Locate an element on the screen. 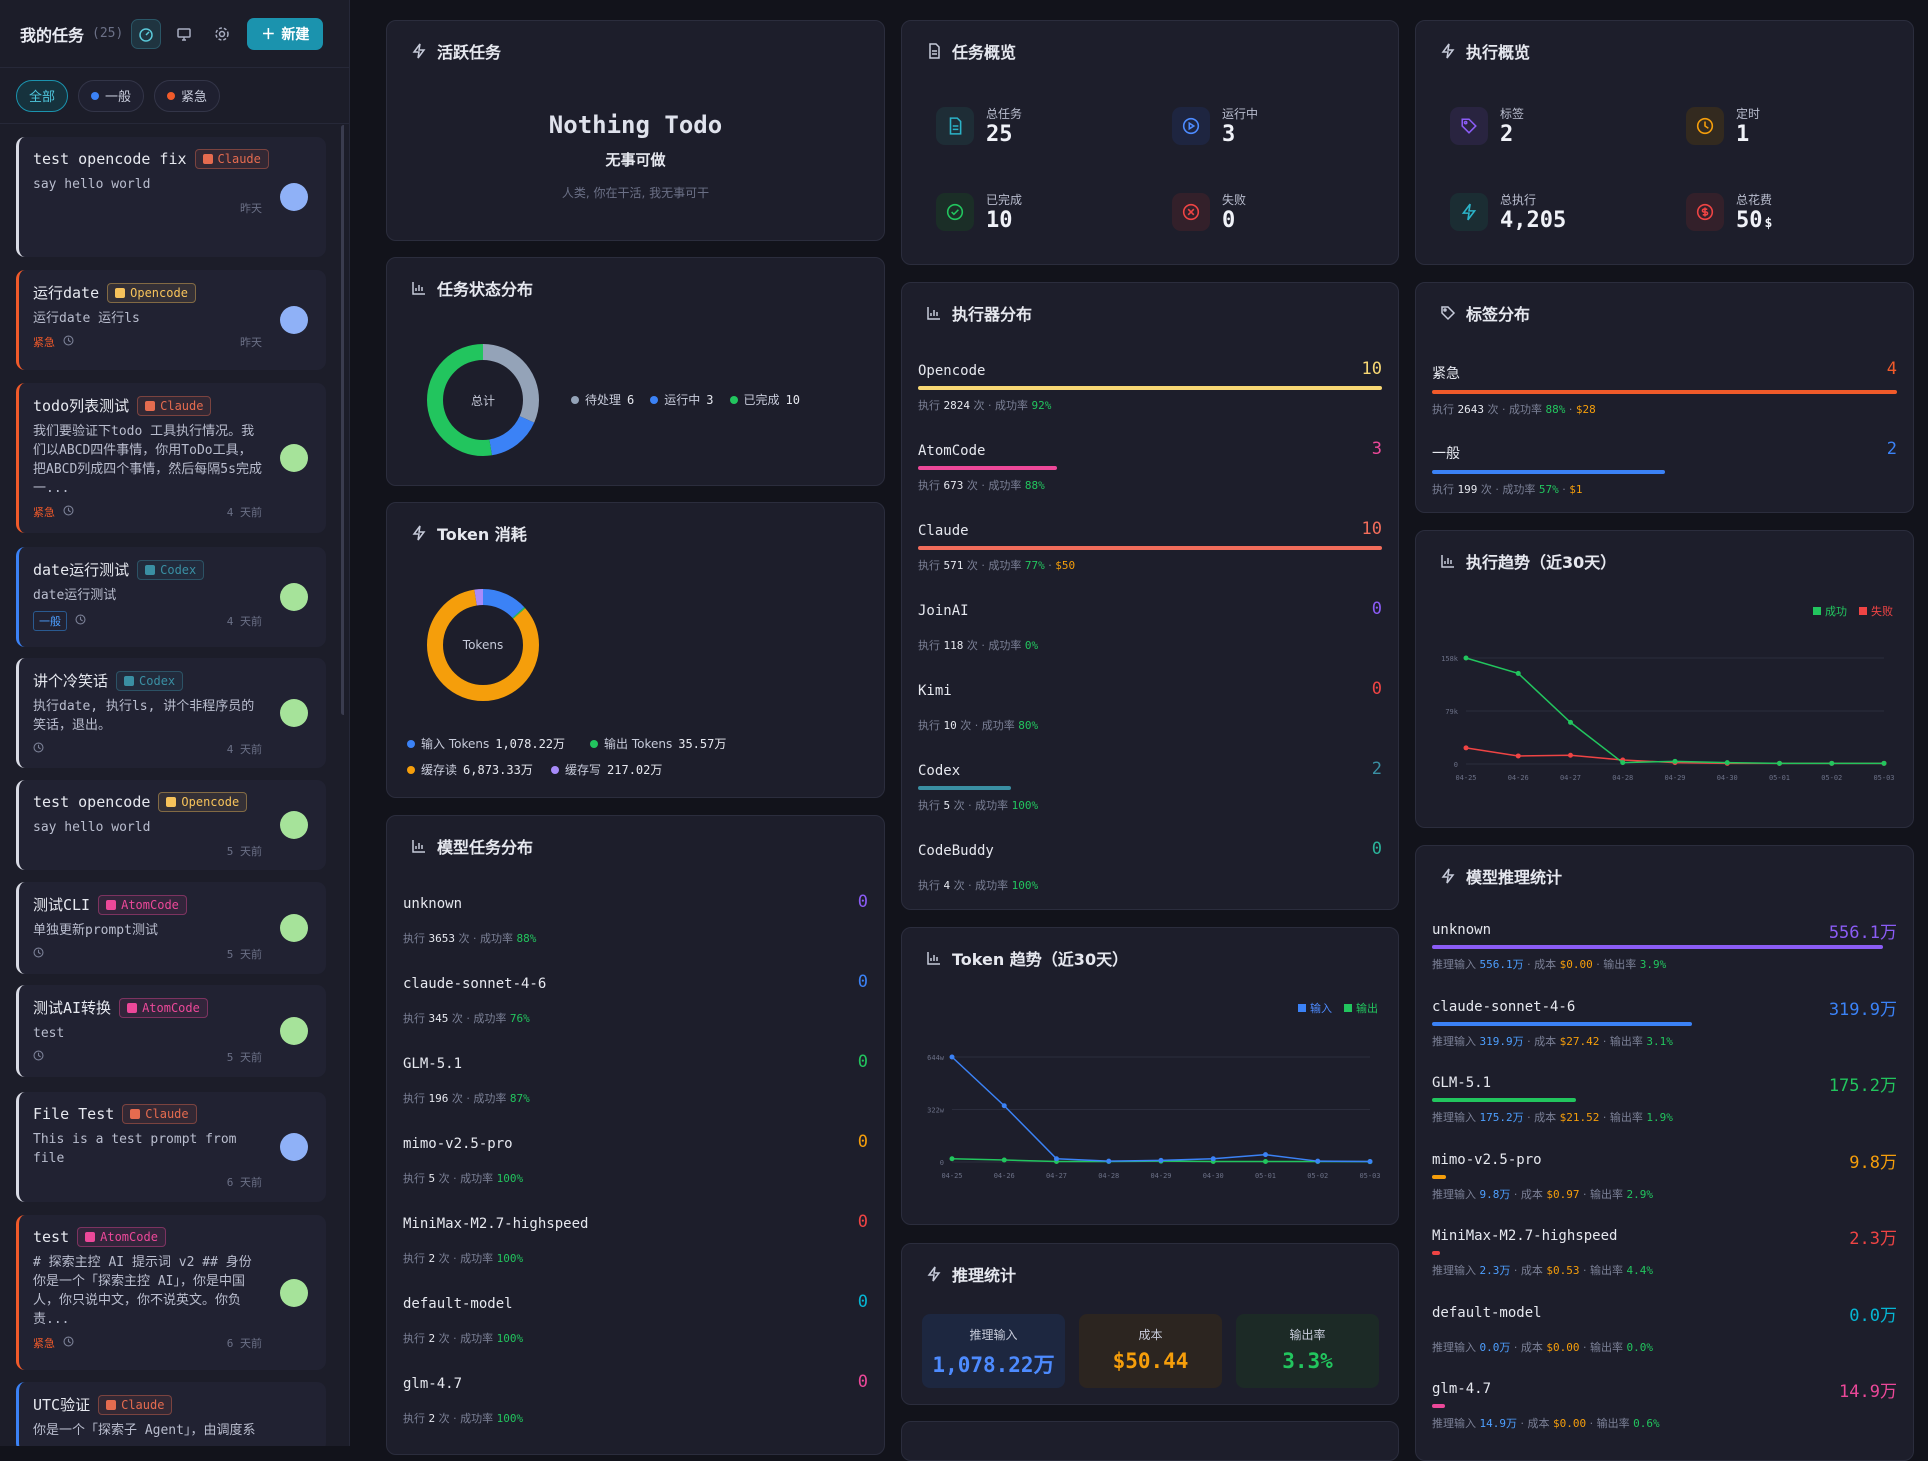 This screenshot has width=1928, height=1461. task-card: 测试AI转换 AtomCode test 5 天前 is located at coordinates (171, 1031).